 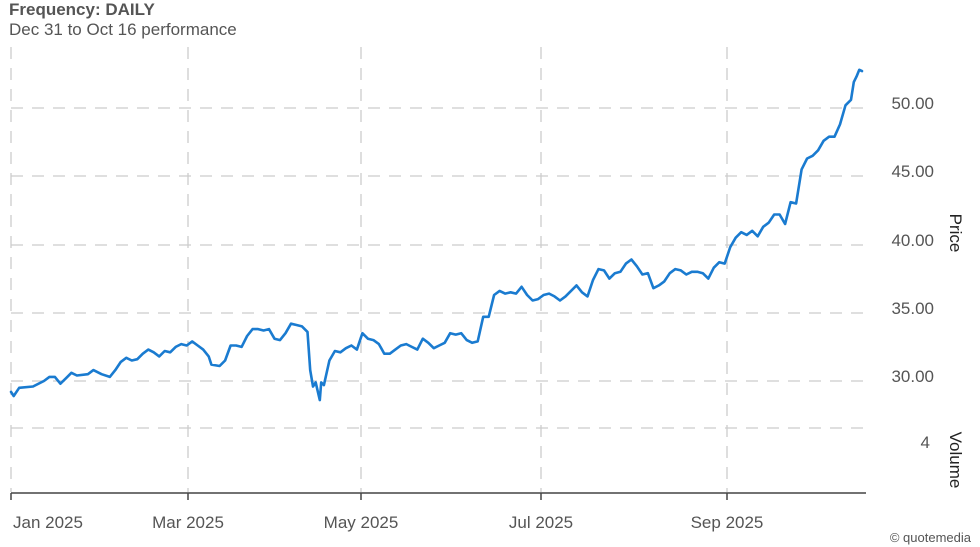 What do you see at coordinates (912, 308) in the screenshot?
I see `ytick-label: 35.00` at bounding box center [912, 308].